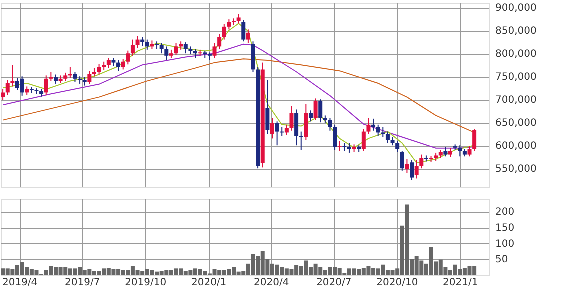  Describe the element at coordinates (146, 283) in the screenshot. I see `x-tick-label: 2019/10` at that location.